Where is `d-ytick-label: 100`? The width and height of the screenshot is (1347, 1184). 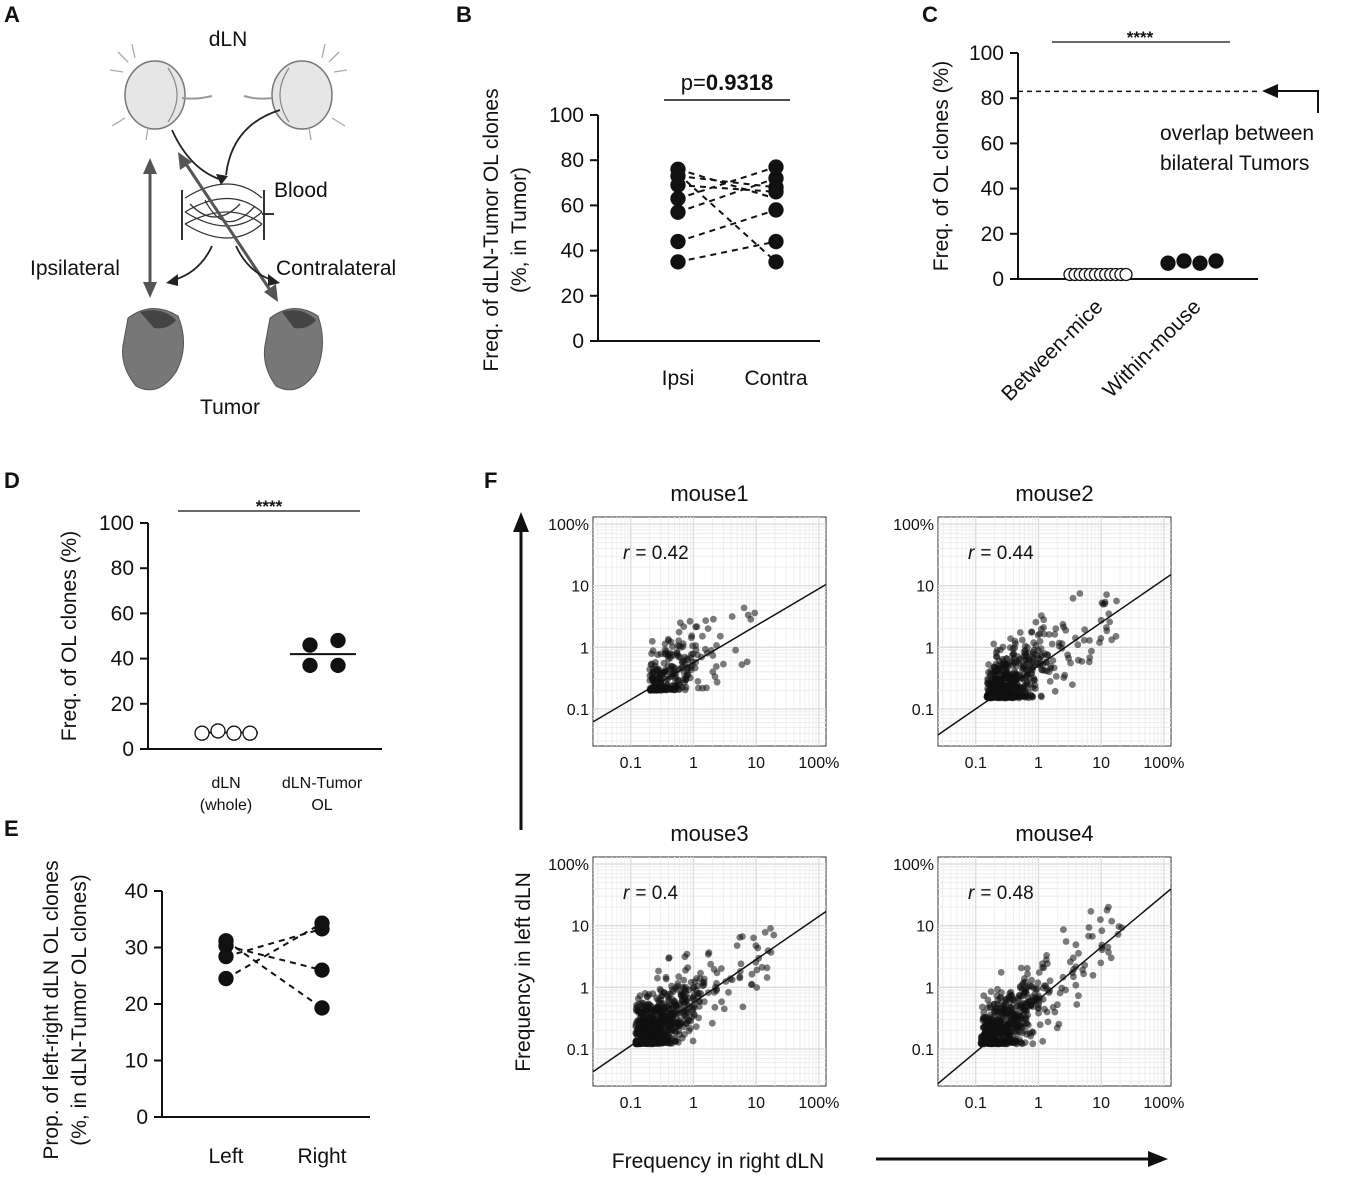
d-ytick-label: 100 is located at coordinates (116, 523).